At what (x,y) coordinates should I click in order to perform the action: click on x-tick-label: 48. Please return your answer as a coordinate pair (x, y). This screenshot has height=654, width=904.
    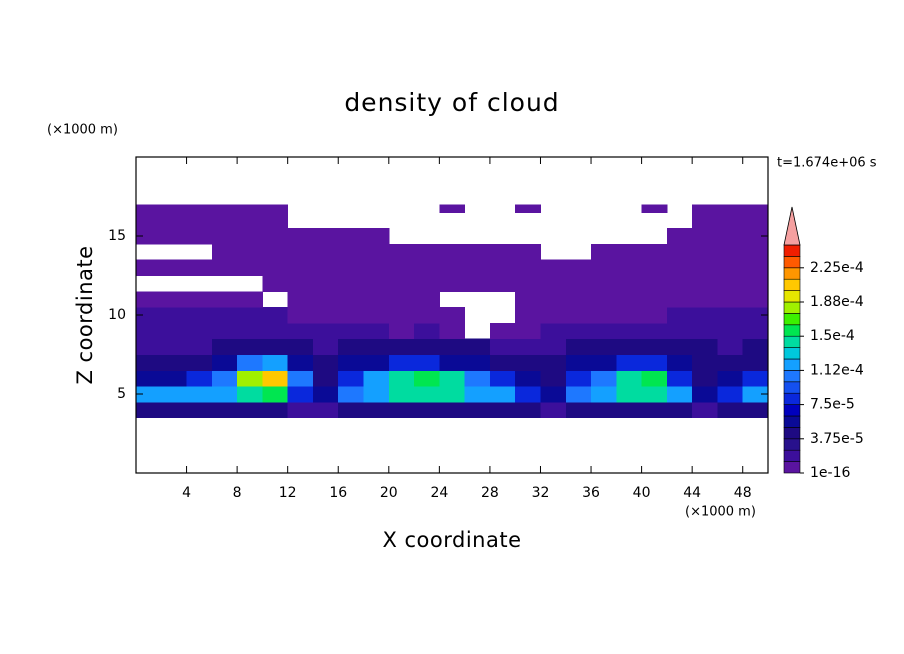
    Looking at the image, I should click on (743, 493).